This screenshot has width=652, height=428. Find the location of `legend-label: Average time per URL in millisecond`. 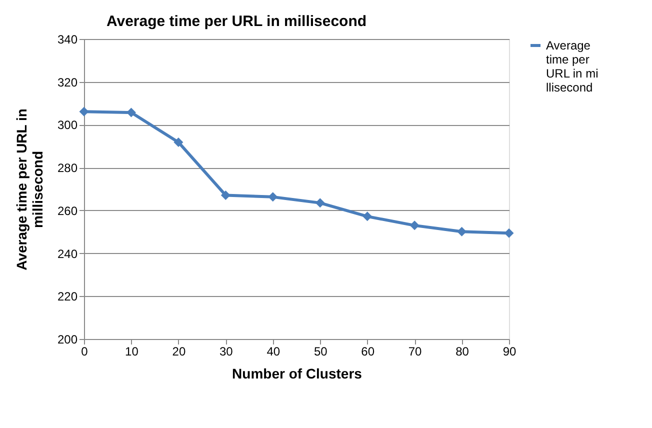

legend-label: Average time per URL in millisecond is located at coordinates (572, 66).